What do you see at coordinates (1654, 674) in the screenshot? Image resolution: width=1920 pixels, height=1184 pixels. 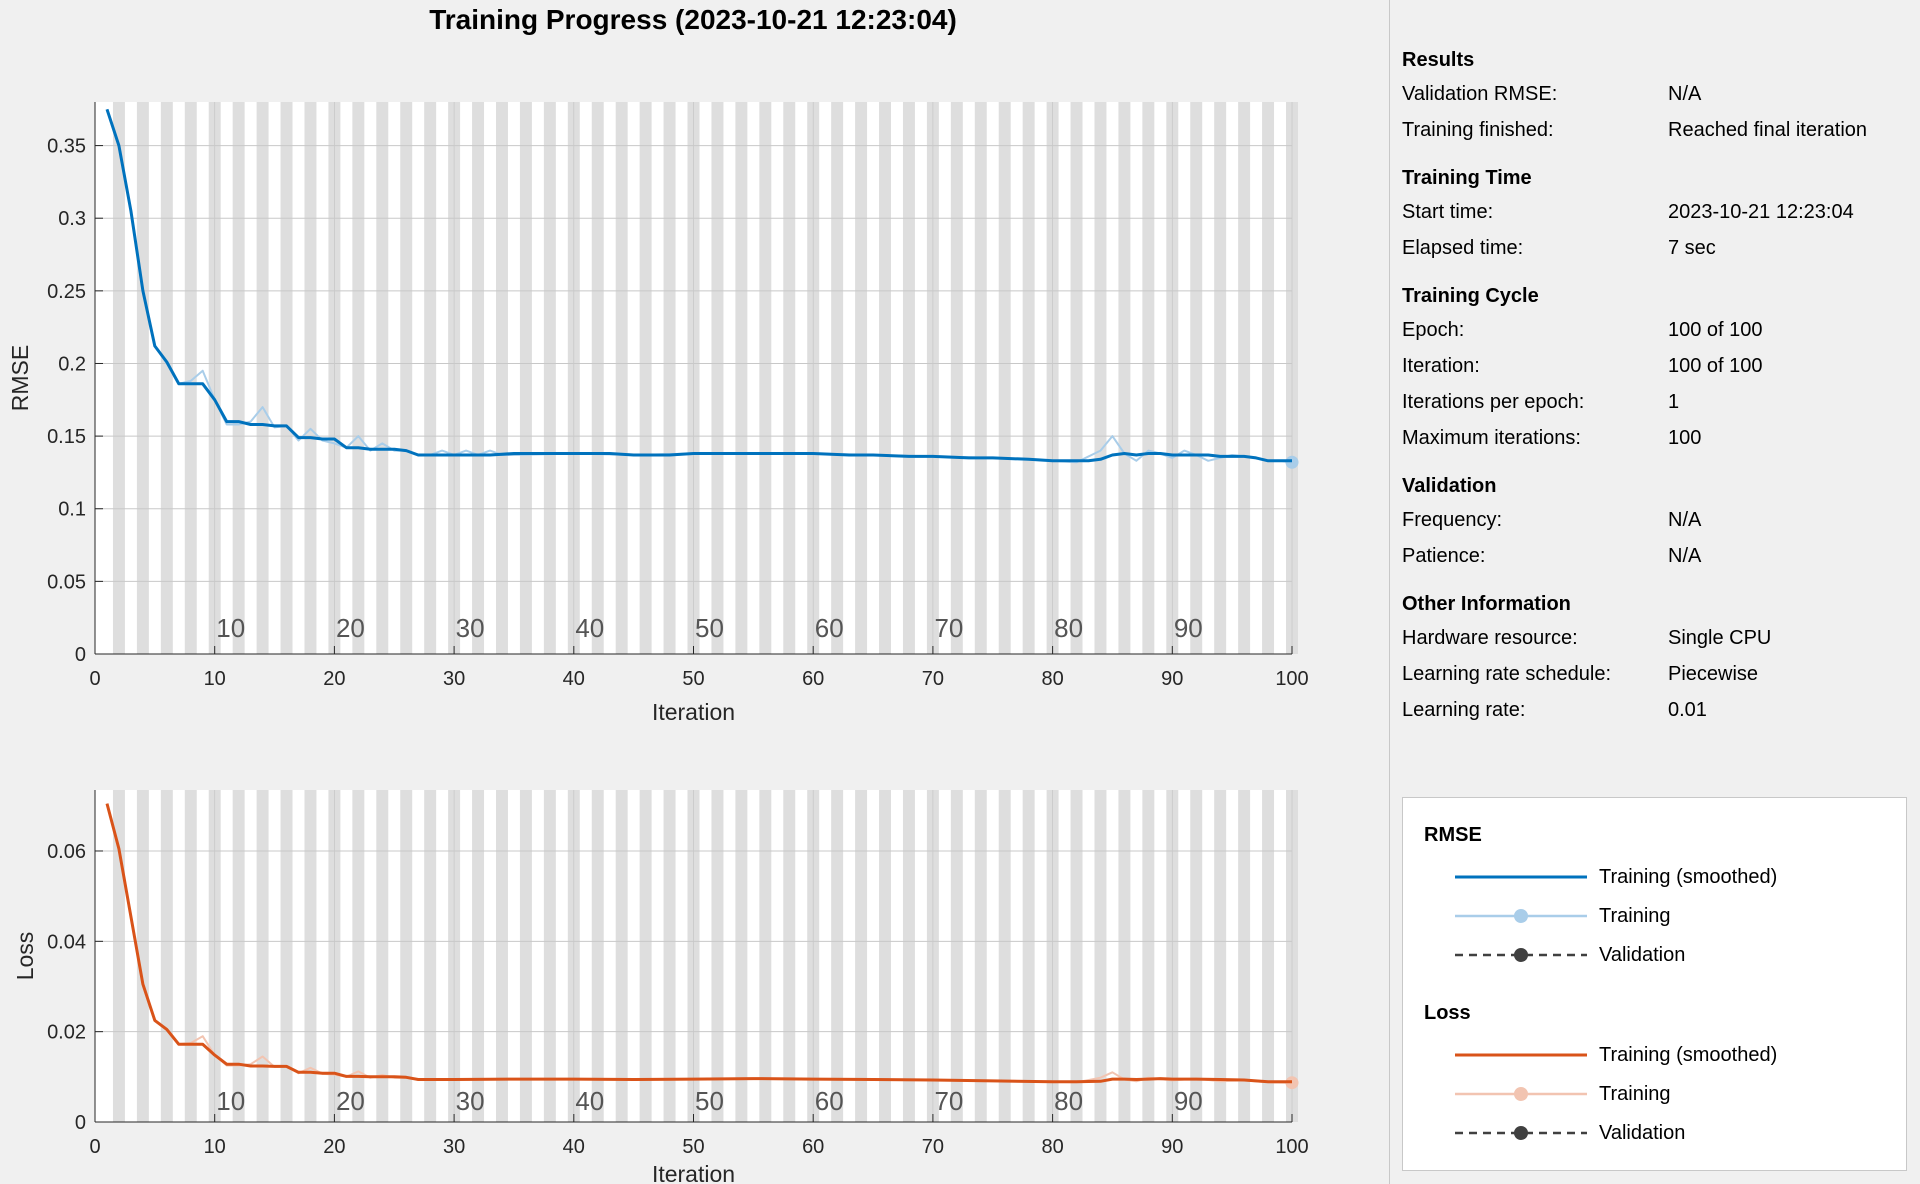 I see `info-row: Learning rate schedule: Piecewise` at bounding box center [1654, 674].